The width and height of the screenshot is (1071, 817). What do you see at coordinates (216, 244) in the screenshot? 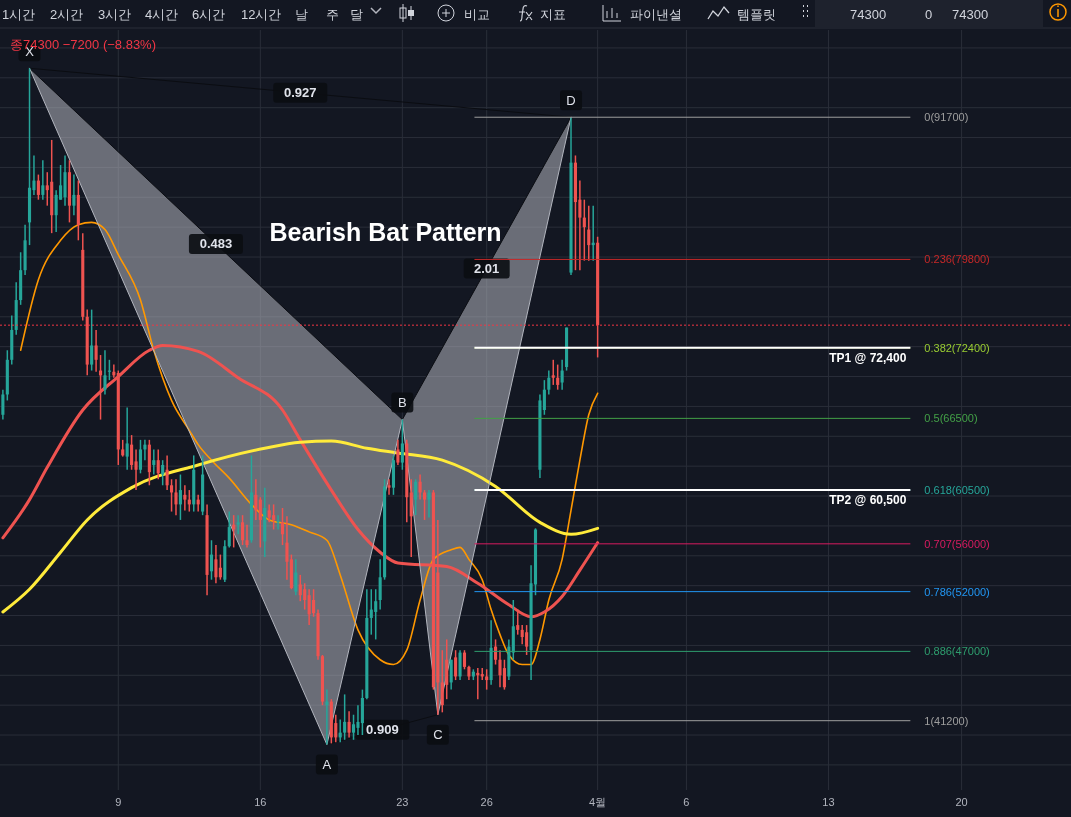
I see `annotation: 0.483` at bounding box center [216, 244].